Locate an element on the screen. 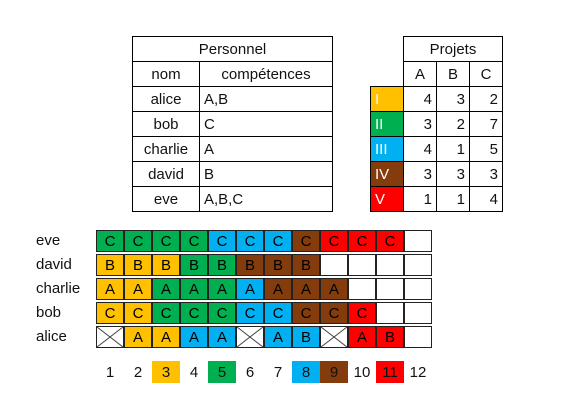  time-slot-label: 1 is located at coordinates (110, 372).